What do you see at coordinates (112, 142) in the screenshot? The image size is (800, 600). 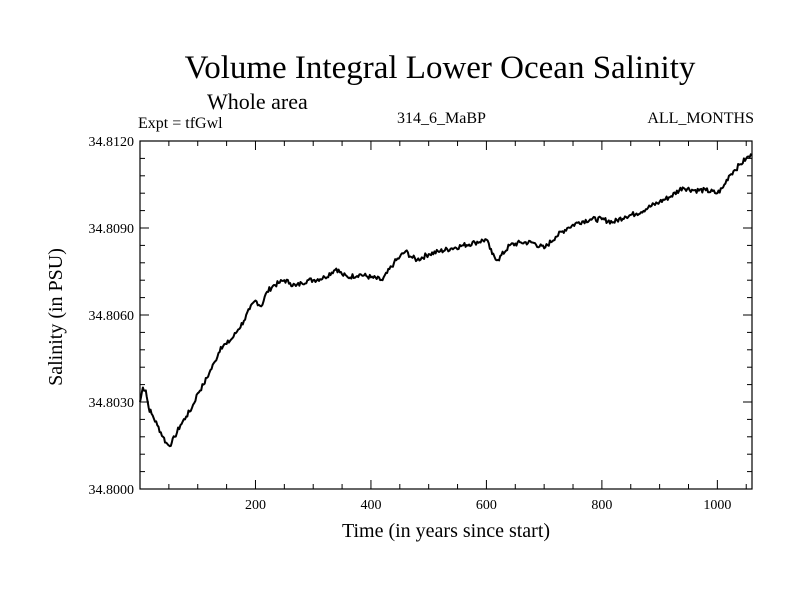 I see `y-tick-label: 34.8120` at bounding box center [112, 142].